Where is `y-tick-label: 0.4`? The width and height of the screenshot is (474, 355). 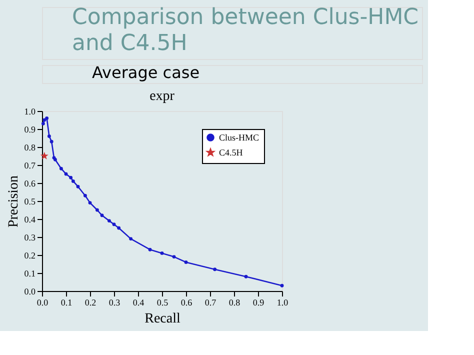
y-tick-label: 0.4 is located at coordinates (30, 219).